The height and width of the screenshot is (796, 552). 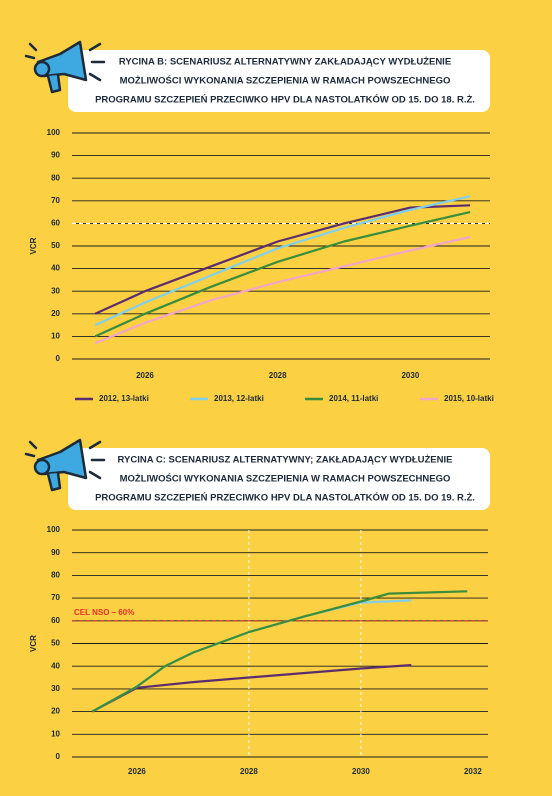 I want to click on legend-label: 2015, 10-latki, so click(x=469, y=398).